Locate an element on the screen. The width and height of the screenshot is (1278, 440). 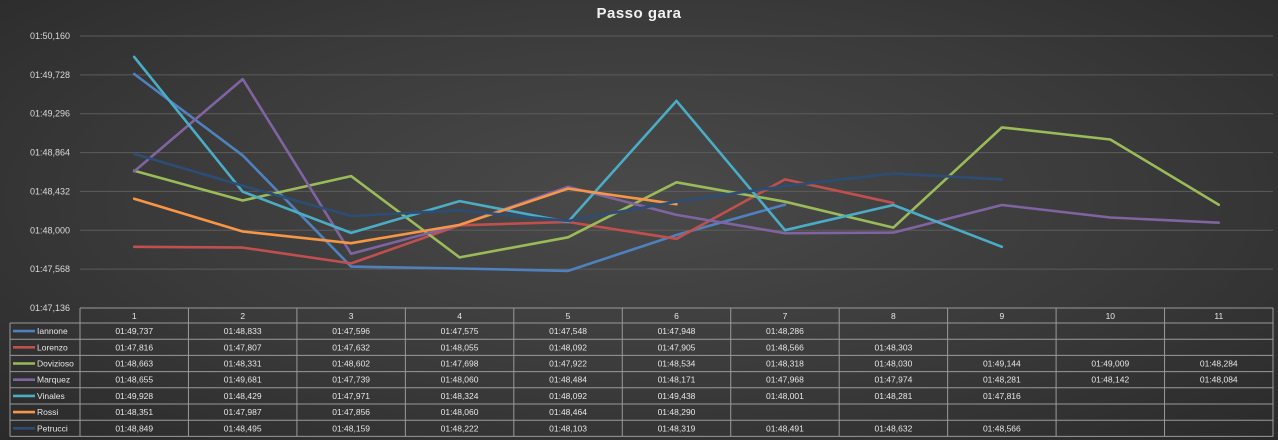
table-cell: 01:47,739 is located at coordinates (351, 380).